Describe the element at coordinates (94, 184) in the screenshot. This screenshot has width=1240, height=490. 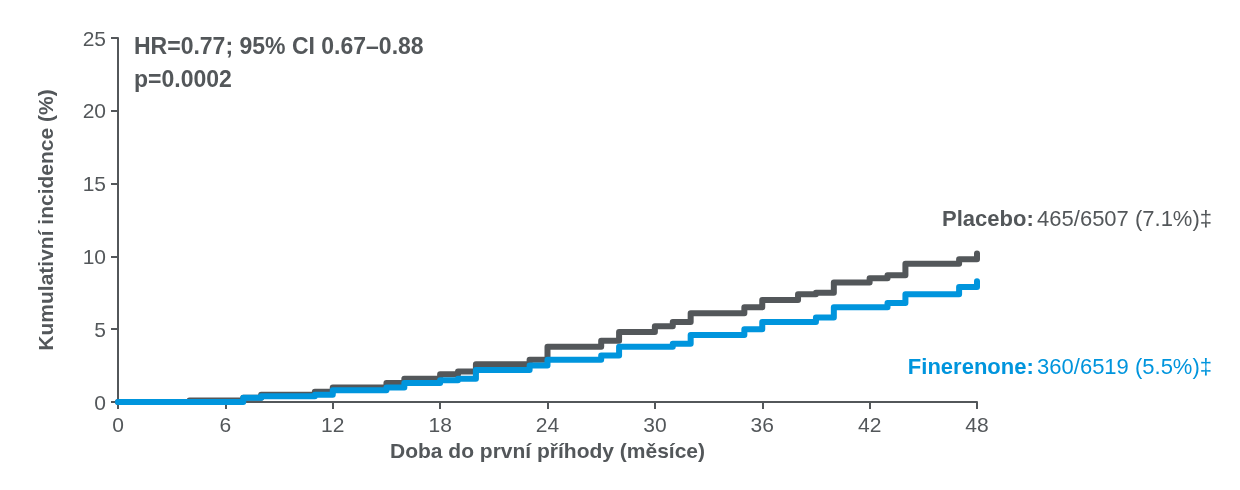
I see `y-tick-label: 15` at that location.